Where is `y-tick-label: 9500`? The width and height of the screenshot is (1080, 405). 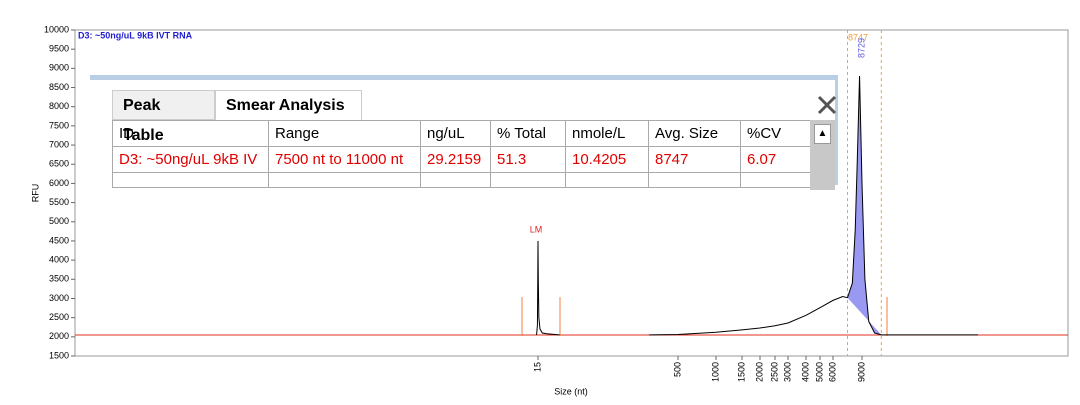 y-tick-label: 9500 is located at coordinates (59, 49).